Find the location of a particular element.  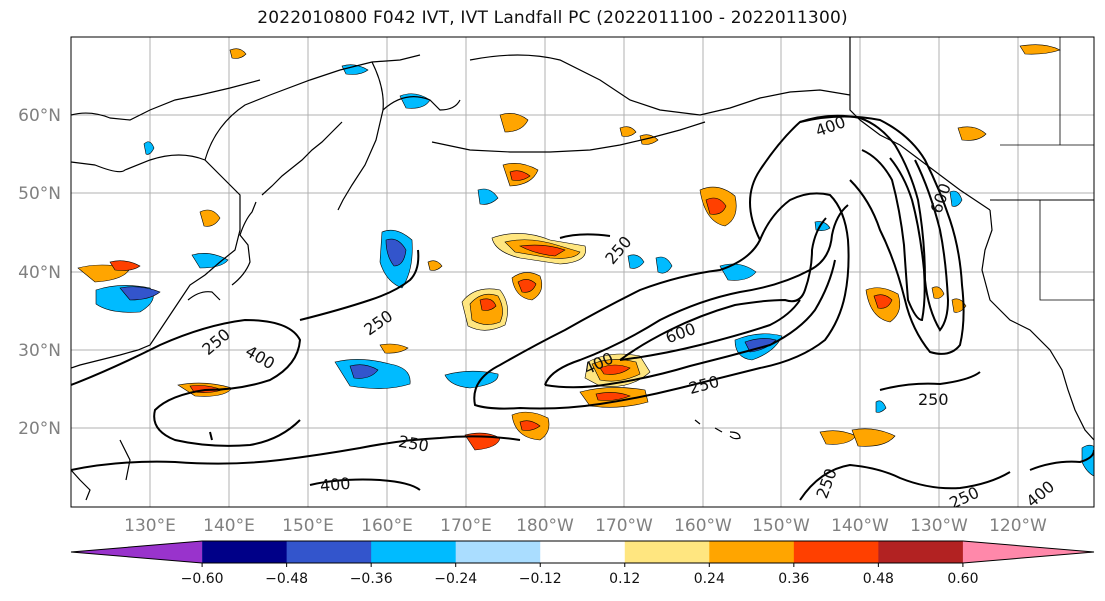

lon-label: 130°E is located at coordinates (150, 526).